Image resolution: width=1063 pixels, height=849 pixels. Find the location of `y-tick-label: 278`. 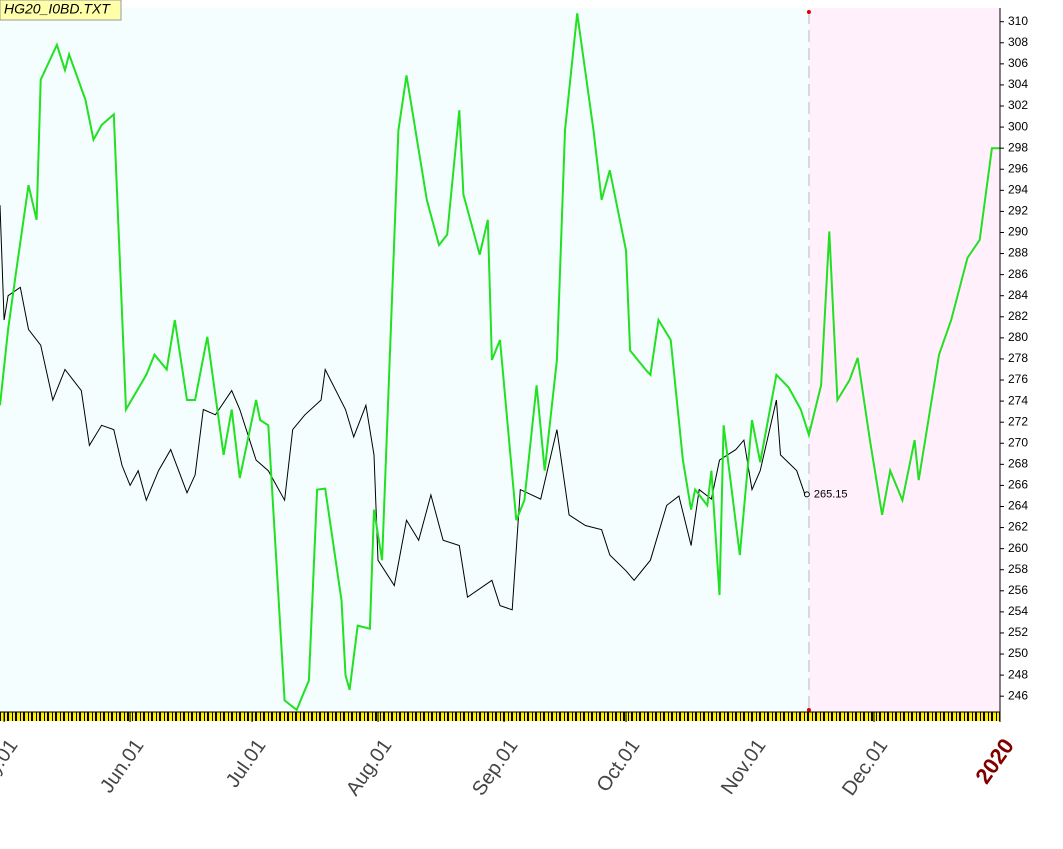

y-tick-label: 278 is located at coordinates (1018, 358).